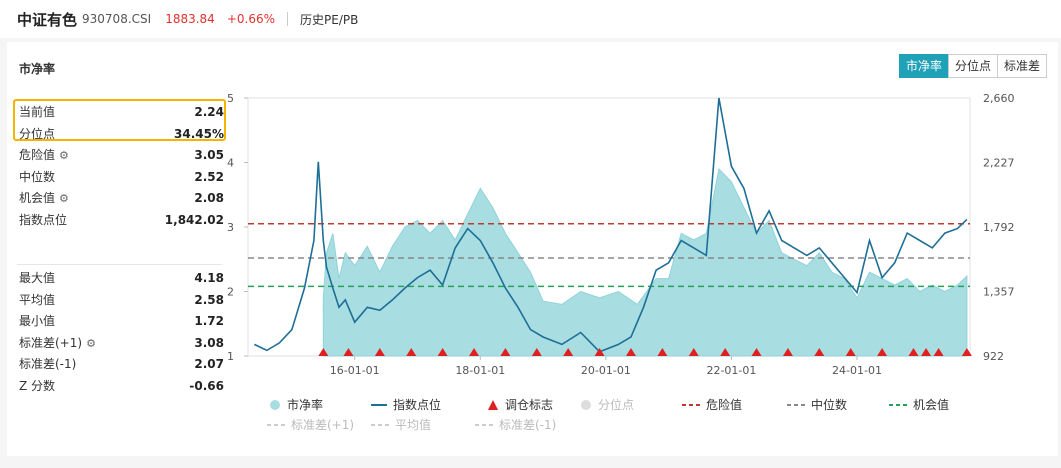 The height and width of the screenshot is (468, 1061). What do you see at coordinates (37, 133) in the screenshot?
I see `stat-label-text: 分位点` at bounding box center [37, 133].